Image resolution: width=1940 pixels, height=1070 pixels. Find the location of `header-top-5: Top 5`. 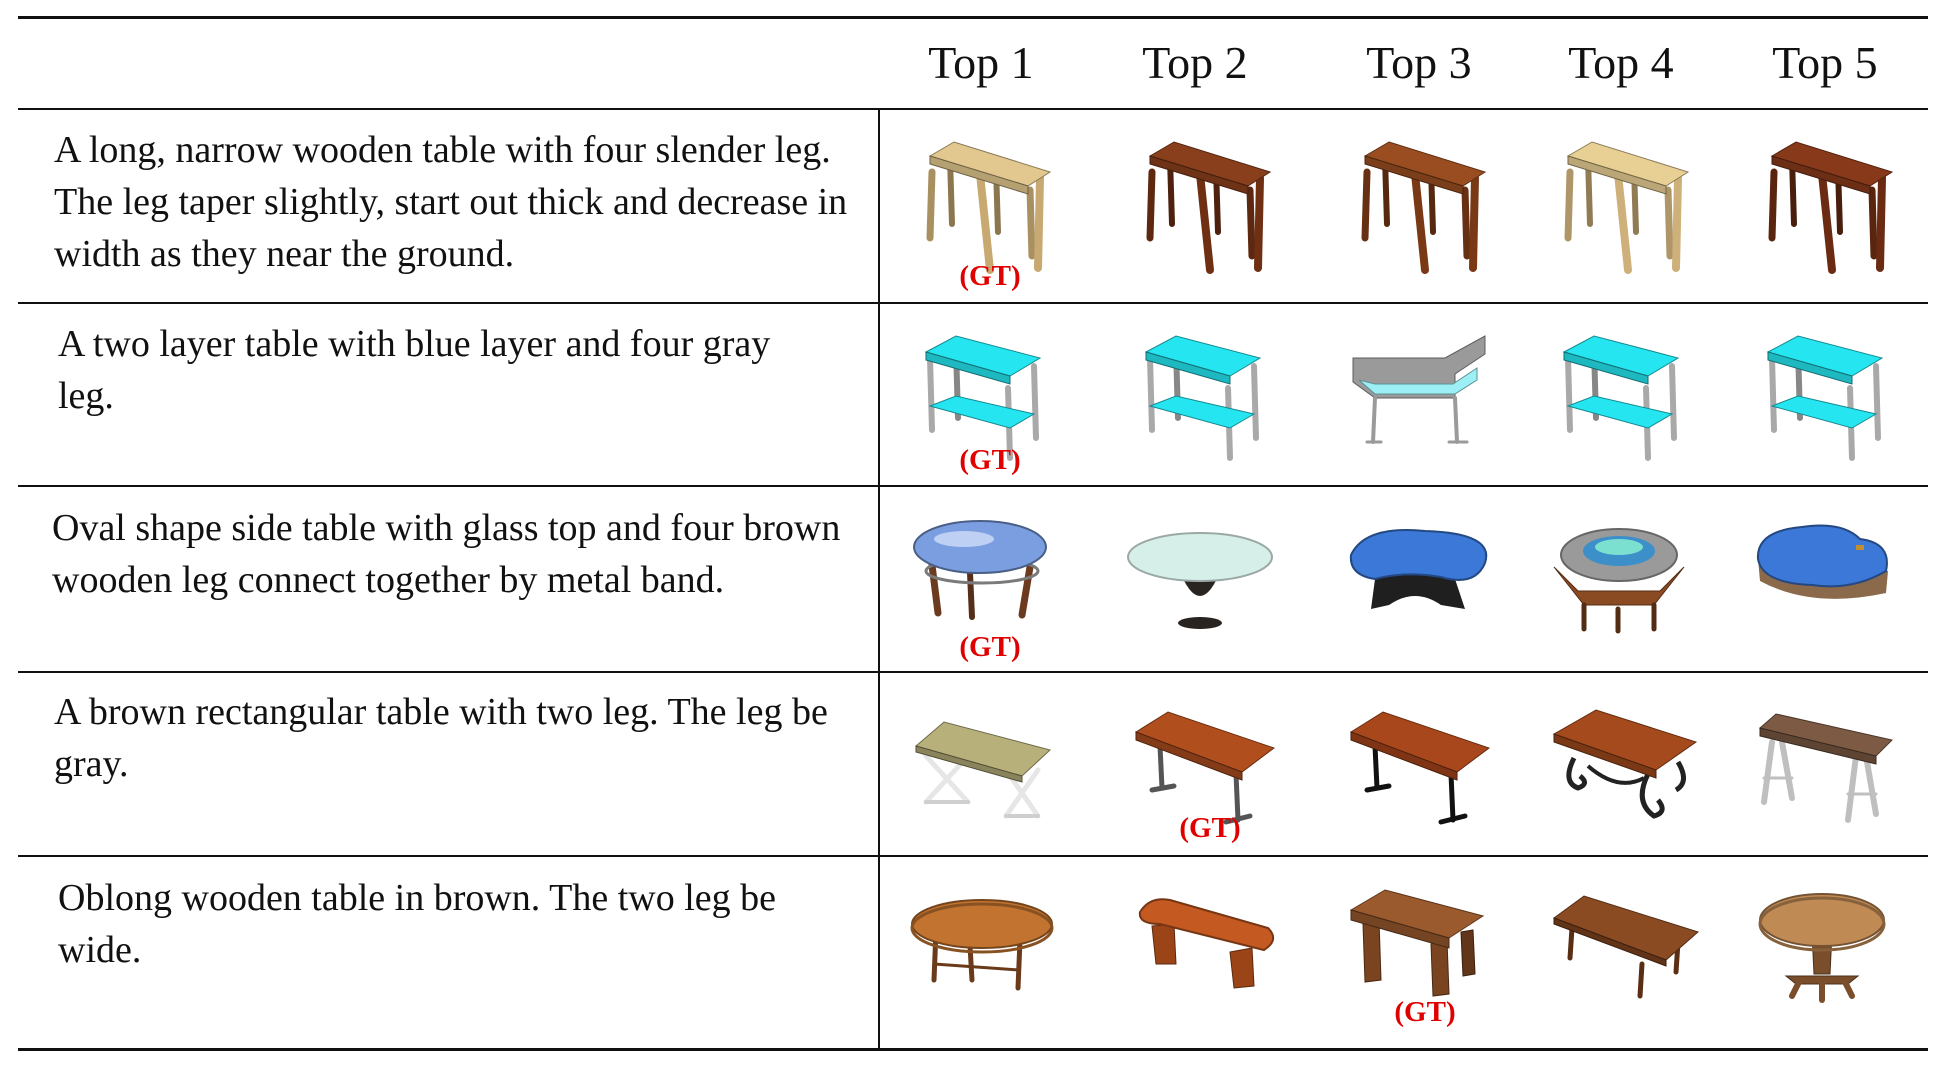

header-top-5: Top 5 is located at coordinates (1825, 62).